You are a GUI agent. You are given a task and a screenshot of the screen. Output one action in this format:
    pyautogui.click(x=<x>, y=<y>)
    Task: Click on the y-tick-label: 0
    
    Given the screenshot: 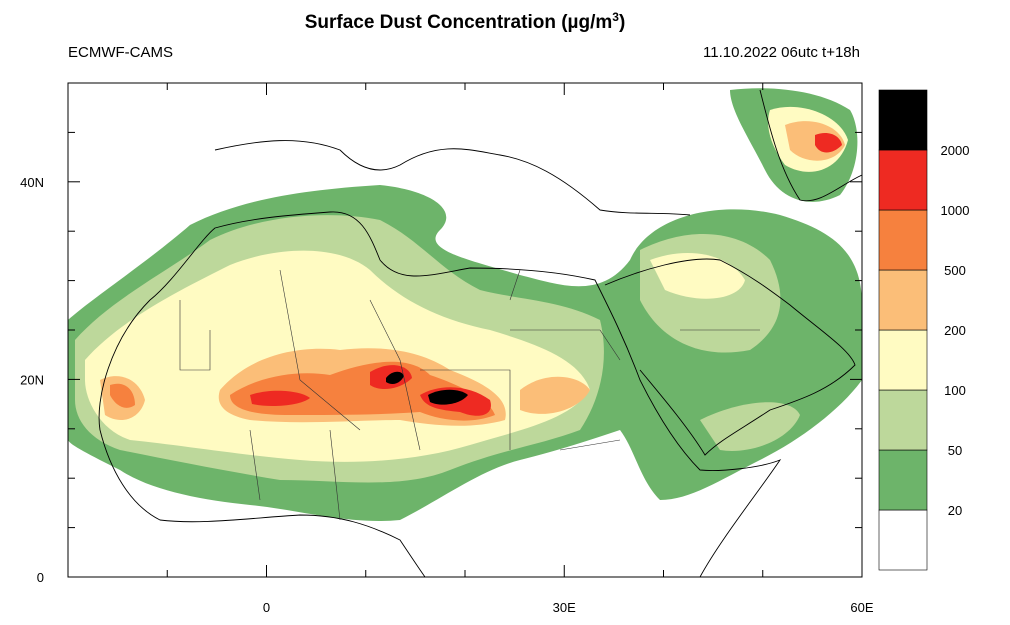 What is the action you would take?
    pyautogui.click(x=40, y=577)
    